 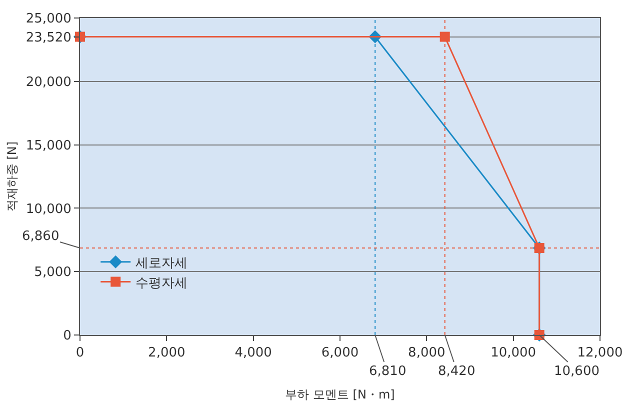 What do you see at coordinates (387, 371) in the screenshot?
I see `ref-line-label: 6,810` at bounding box center [387, 371].